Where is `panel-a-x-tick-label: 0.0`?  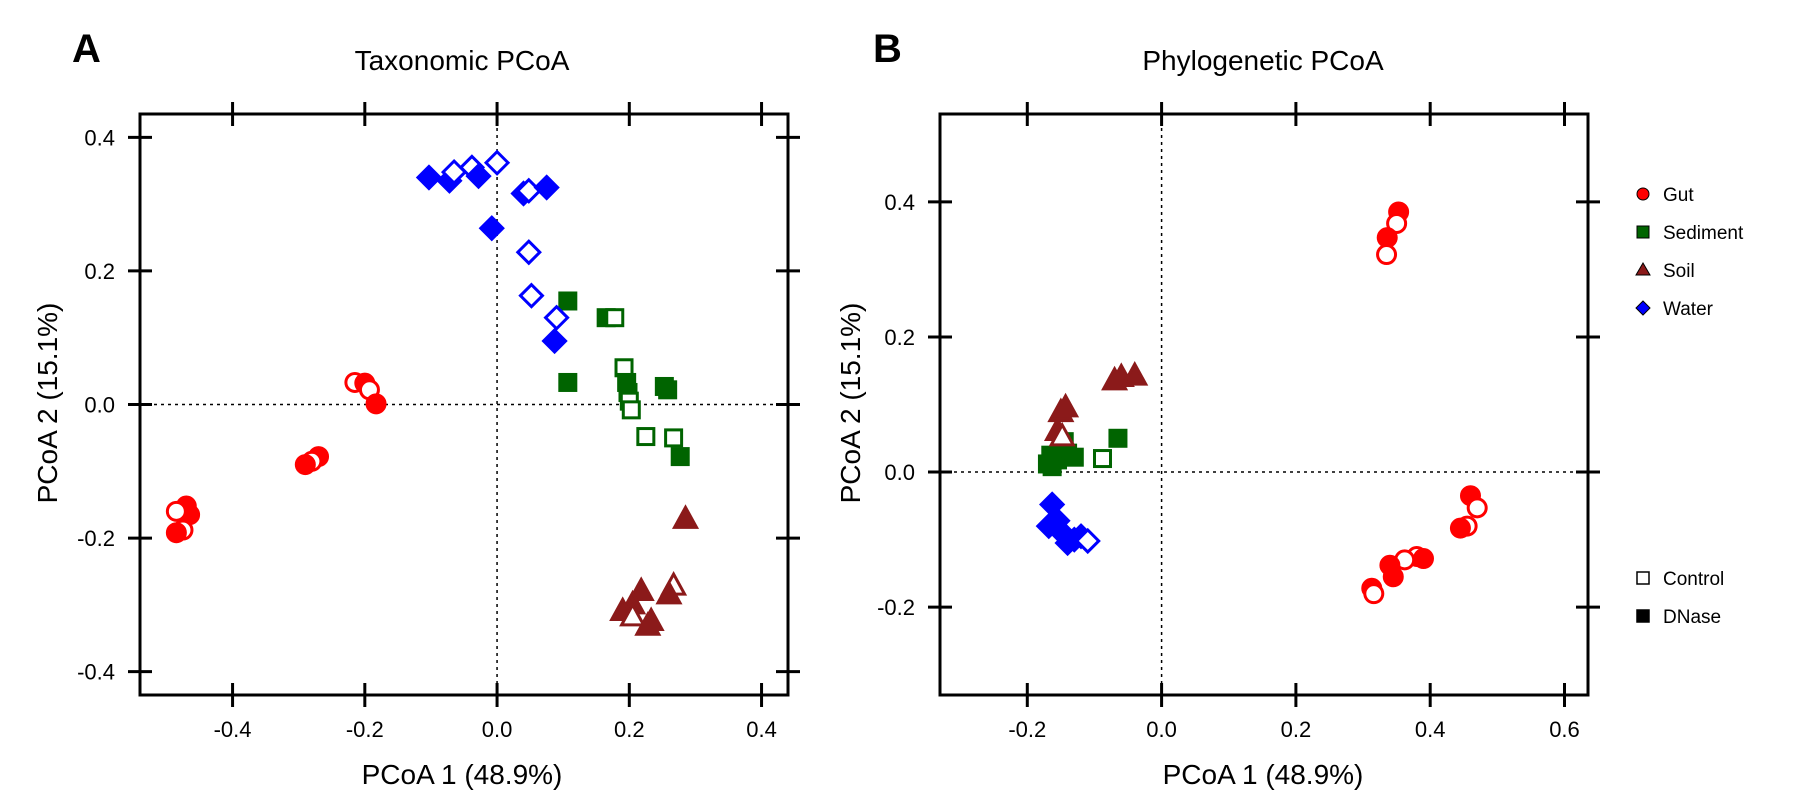
panel-a-x-tick-label: 0.0 is located at coordinates (497, 729).